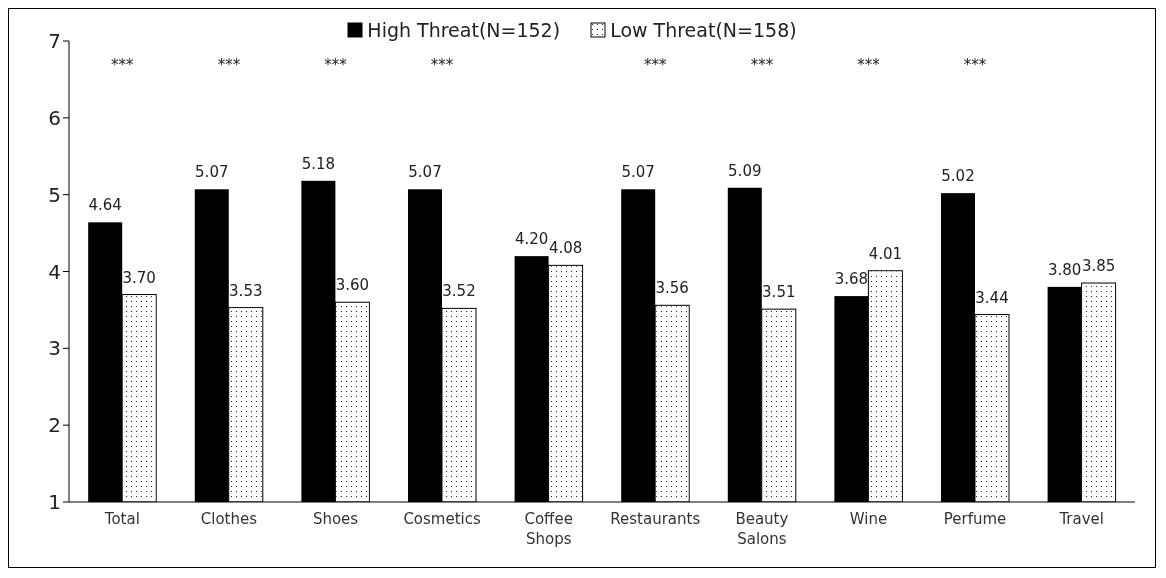 The height and width of the screenshot is (578, 1166). What do you see at coordinates (531, 239) in the screenshot?
I see `data-label: 4.20` at bounding box center [531, 239].